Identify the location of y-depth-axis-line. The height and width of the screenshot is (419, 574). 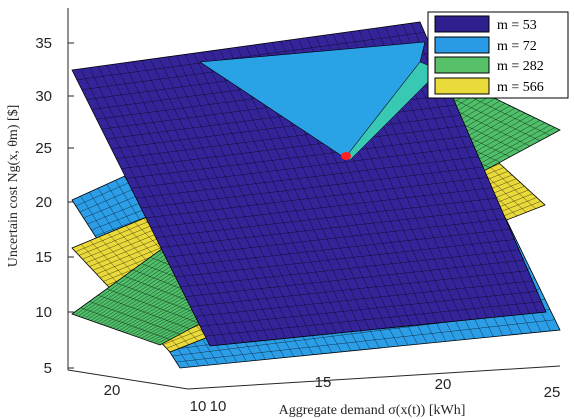
(128, 379).